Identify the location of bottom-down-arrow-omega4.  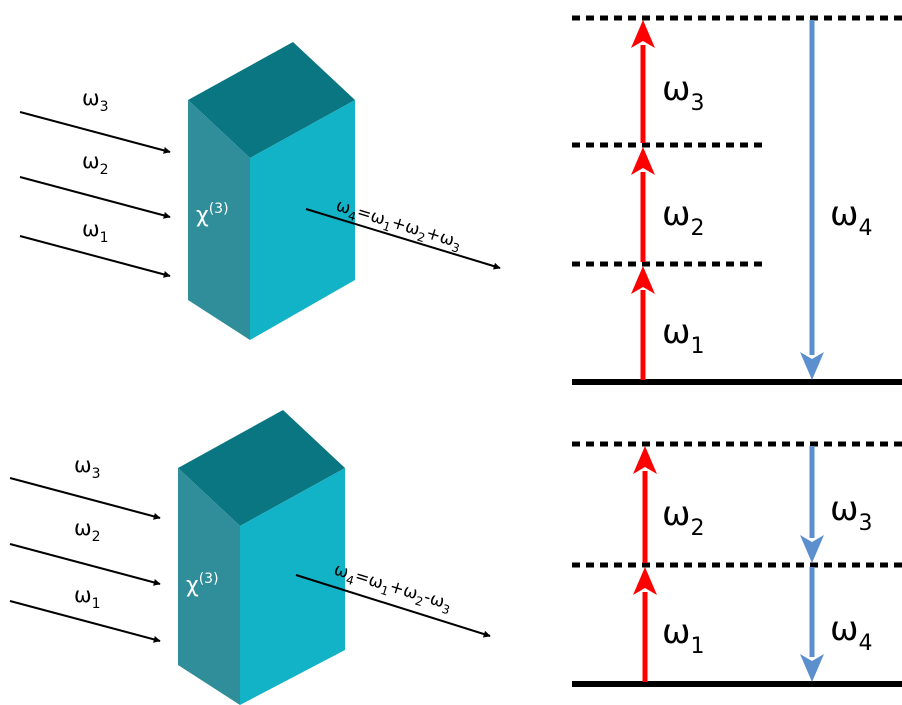
(812, 624).